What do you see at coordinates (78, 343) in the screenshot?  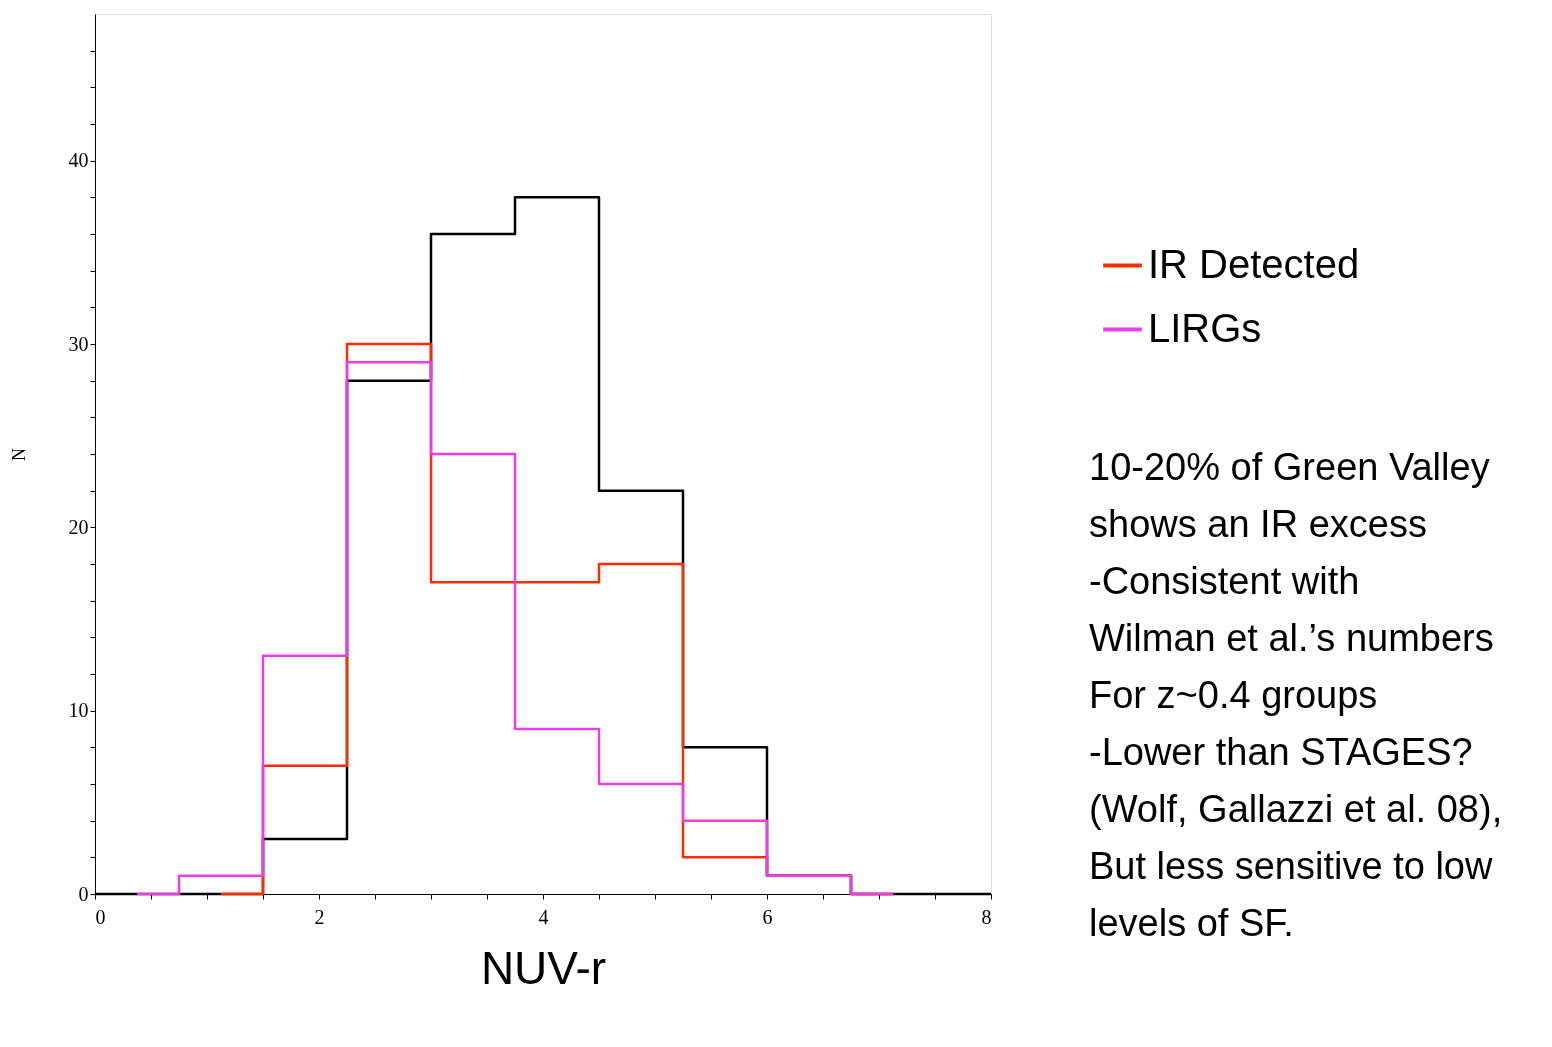 I see `y-tick-label: 30` at bounding box center [78, 343].